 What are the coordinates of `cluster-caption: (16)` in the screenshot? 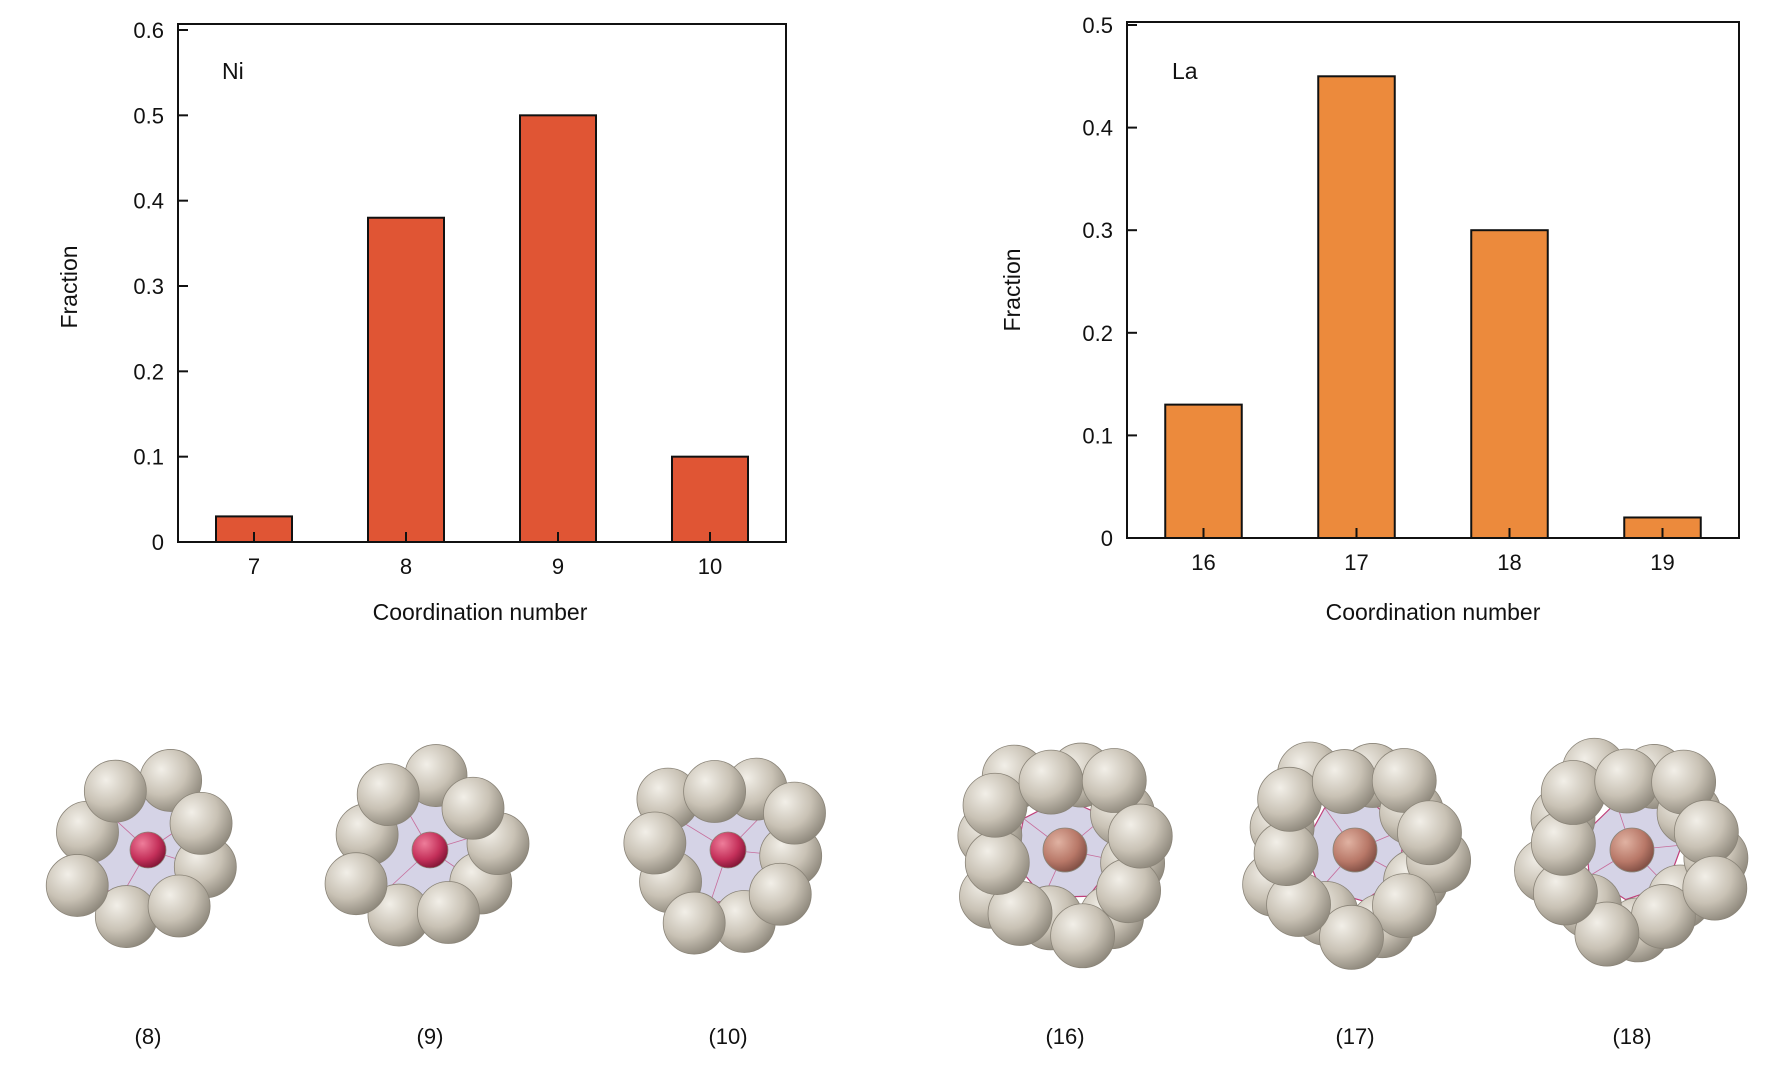 It's located at (1064, 1036).